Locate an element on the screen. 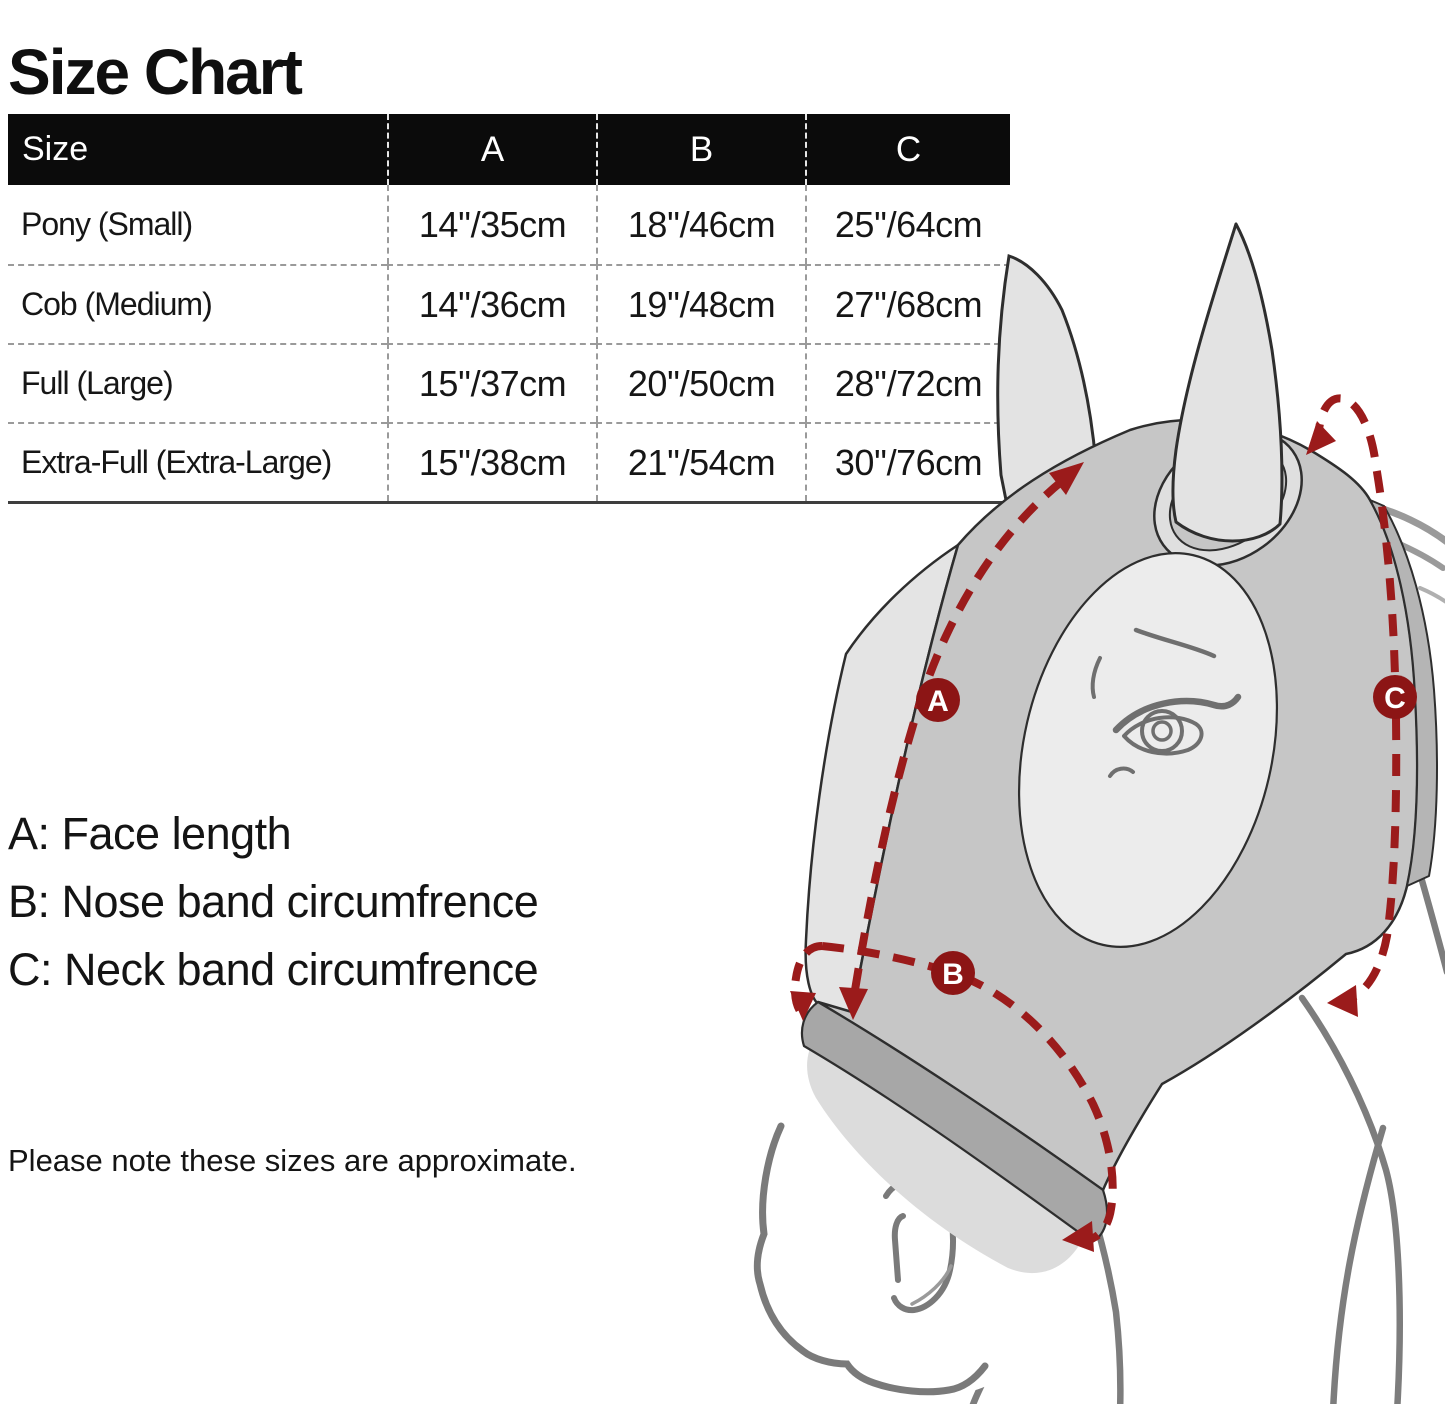 Image resolution: width=1445 pixels, height=1404 pixels. column-header-b: B is located at coordinates (700, 149).